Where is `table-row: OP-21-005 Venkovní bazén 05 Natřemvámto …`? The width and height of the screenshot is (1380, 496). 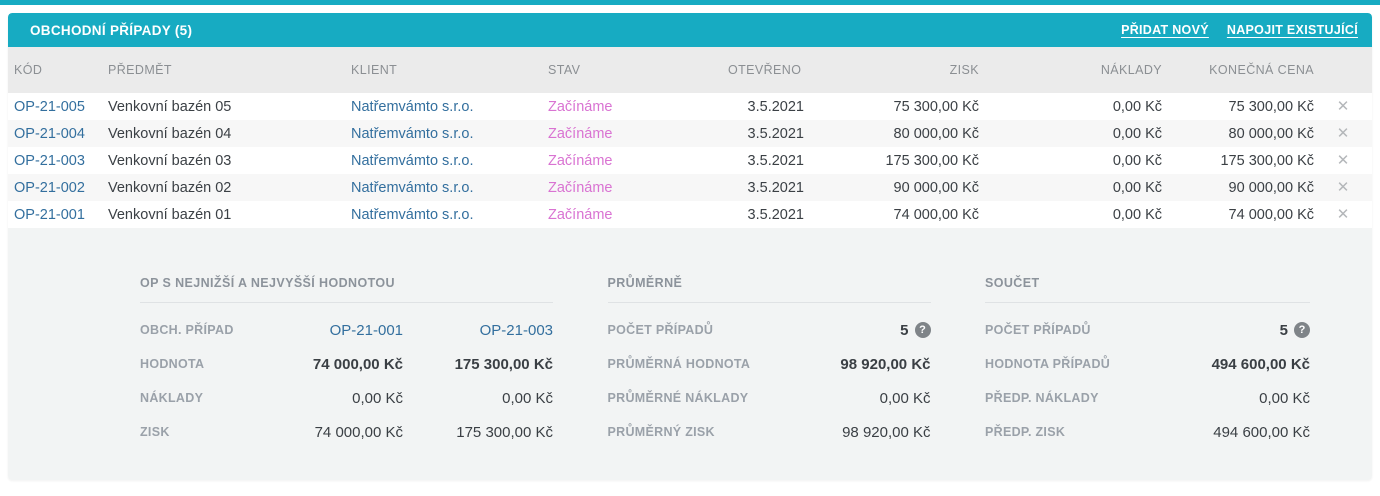 table-row: OP-21-005 Venkovní bazén 05 Natřemvámto … is located at coordinates (690, 106).